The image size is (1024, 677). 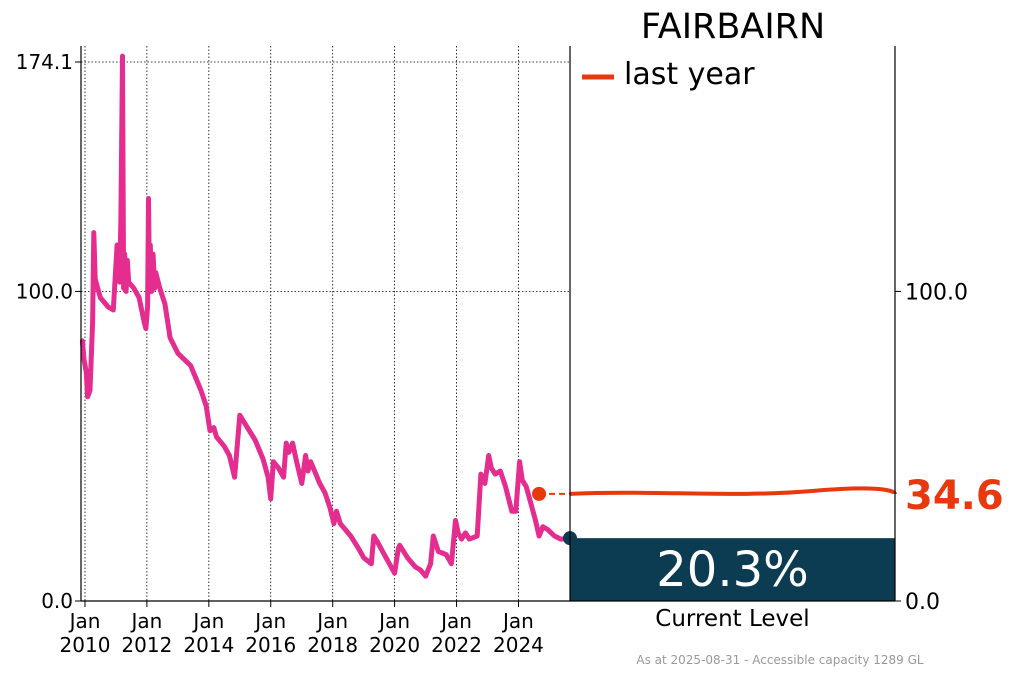 I want to click on x-tick-label-year: 2018, so click(x=332, y=645).